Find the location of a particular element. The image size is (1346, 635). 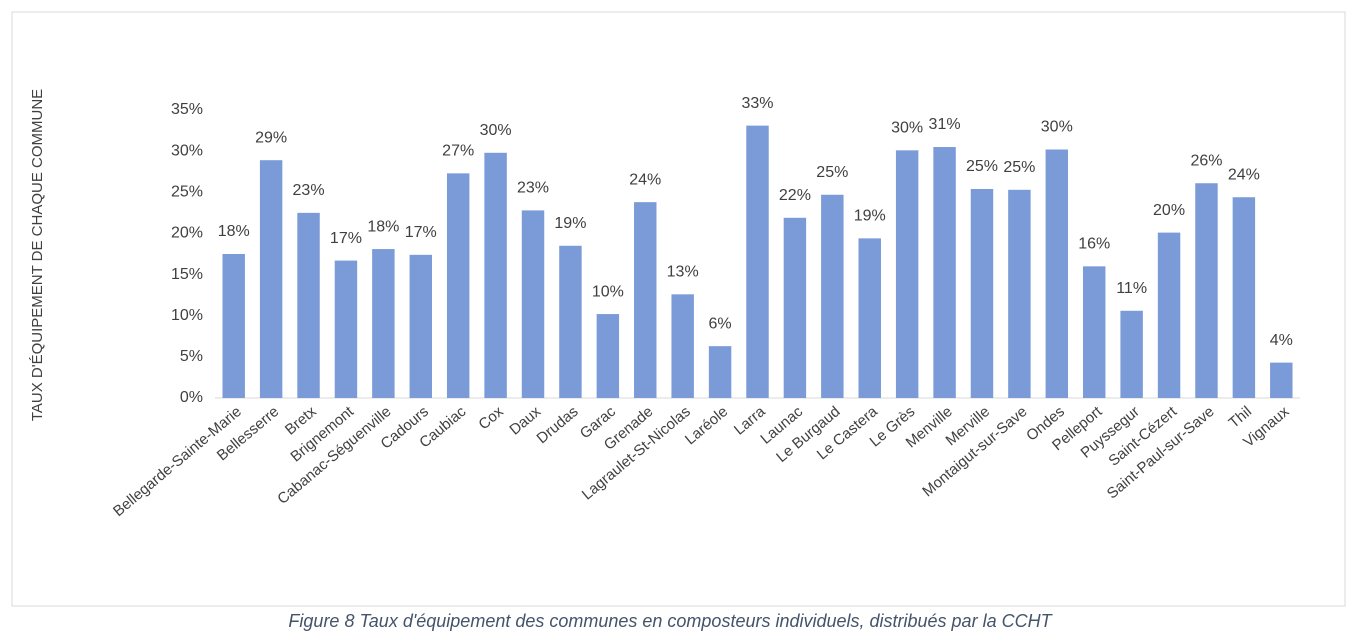

data-label: 26% is located at coordinates (1206, 160).